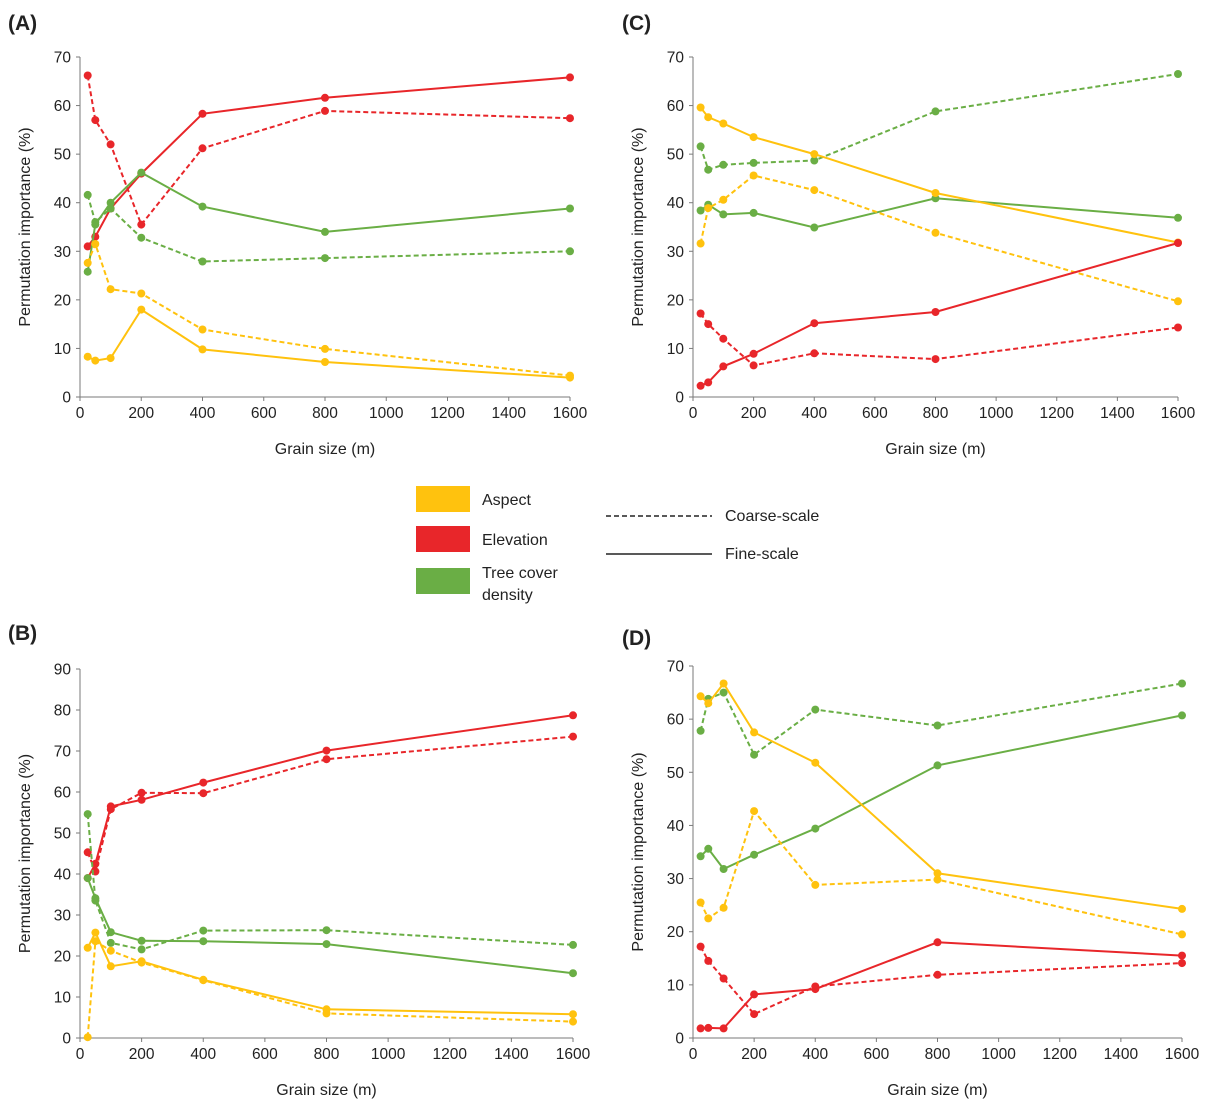 The image size is (1211, 1101). I want to click on legend-label-tree-cover-line2: density, so click(507, 595).